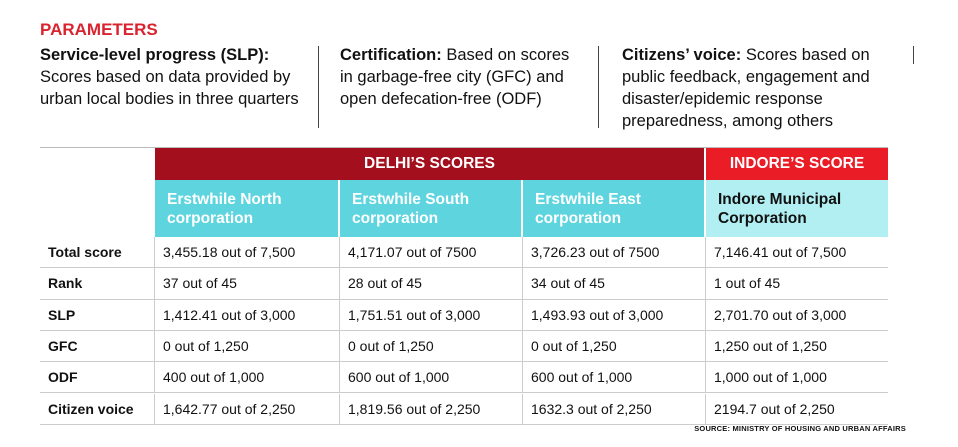 This screenshot has width=958, height=447. I want to click on table-cell: 2194.7 out of 2,250, so click(797, 409).